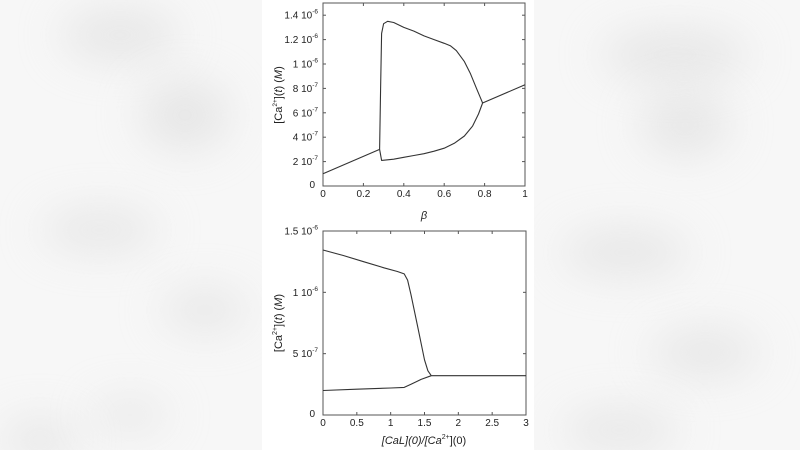 The width and height of the screenshot is (800, 450). I want to click on x-tick-label: 3, so click(526, 423).